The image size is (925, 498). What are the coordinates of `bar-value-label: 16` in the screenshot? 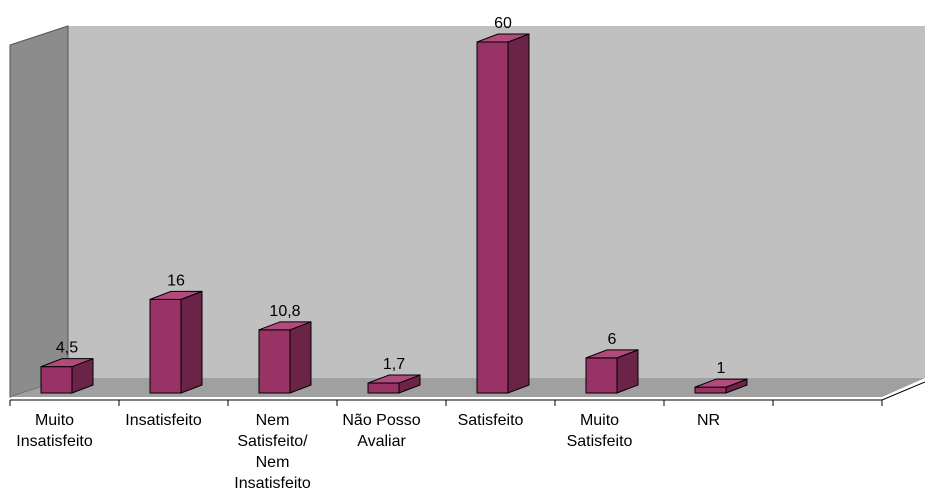 It's located at (176, 280).